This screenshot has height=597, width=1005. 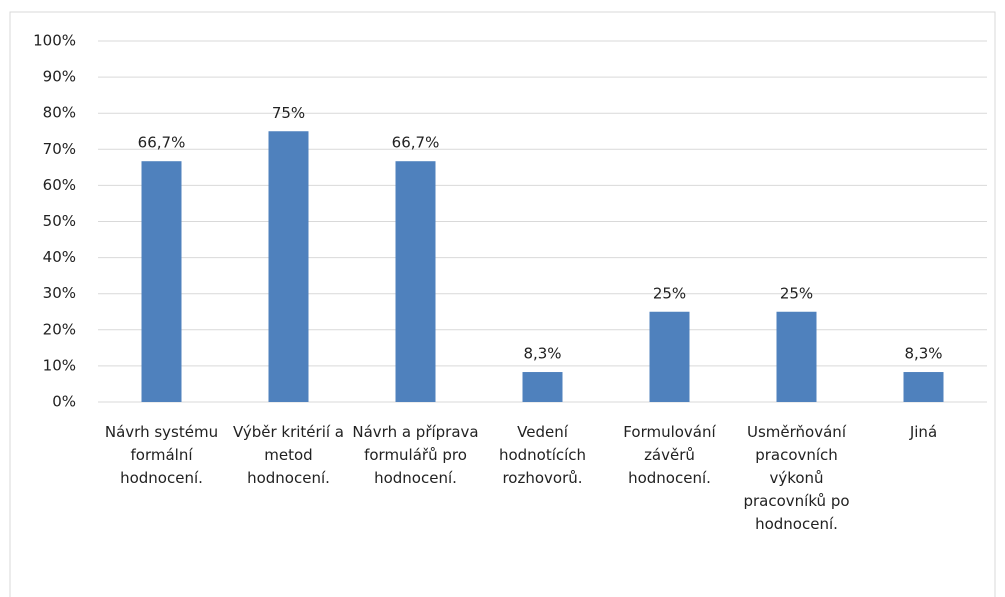 I want to click on y-tick-label: 80%, so click(x=59, y=113).